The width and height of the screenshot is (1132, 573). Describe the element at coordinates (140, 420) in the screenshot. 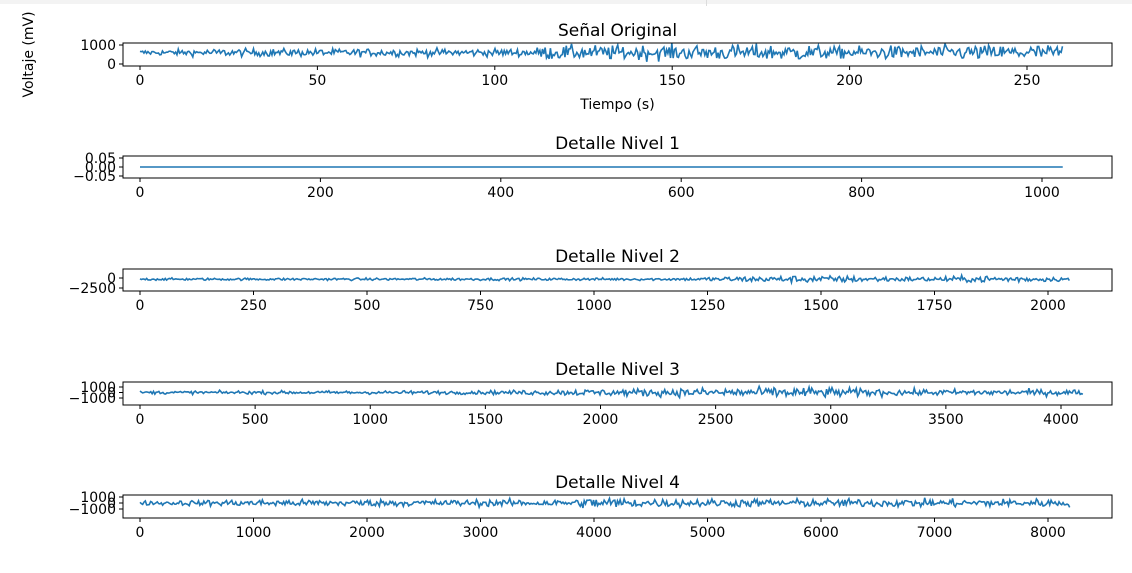

I see `panel-4-xtick-label: 0` at that location.